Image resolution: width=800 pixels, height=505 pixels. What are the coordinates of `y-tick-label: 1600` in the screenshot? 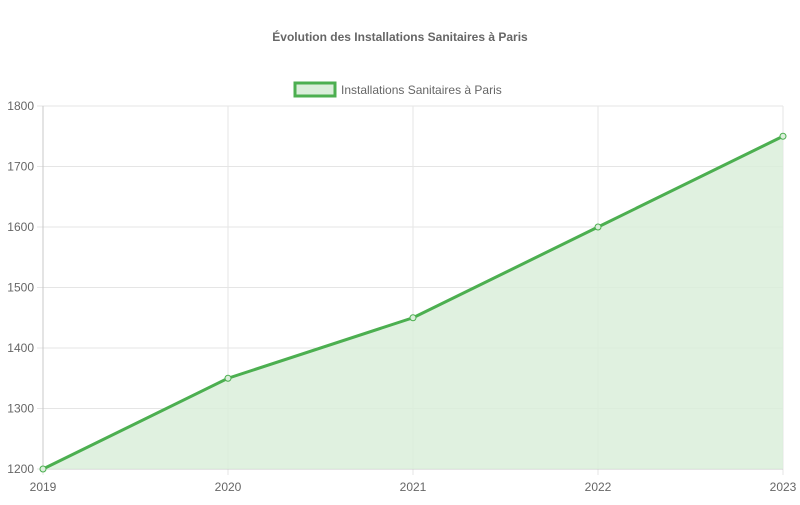 It's located at (20, 227).